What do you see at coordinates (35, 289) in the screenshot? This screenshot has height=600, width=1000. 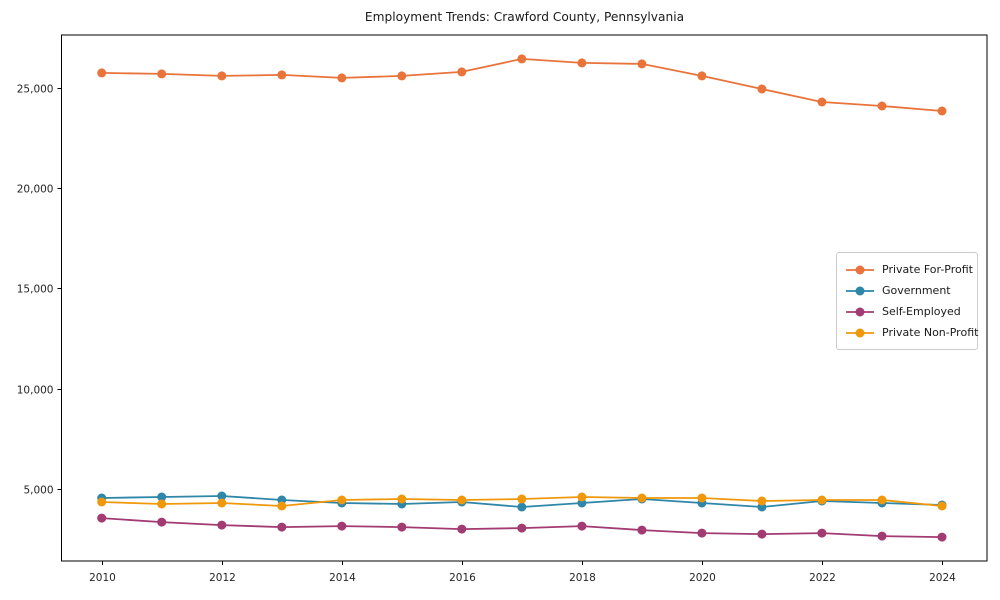 I see `y-tick-label: 15,000` at bounding box center [35, 289].